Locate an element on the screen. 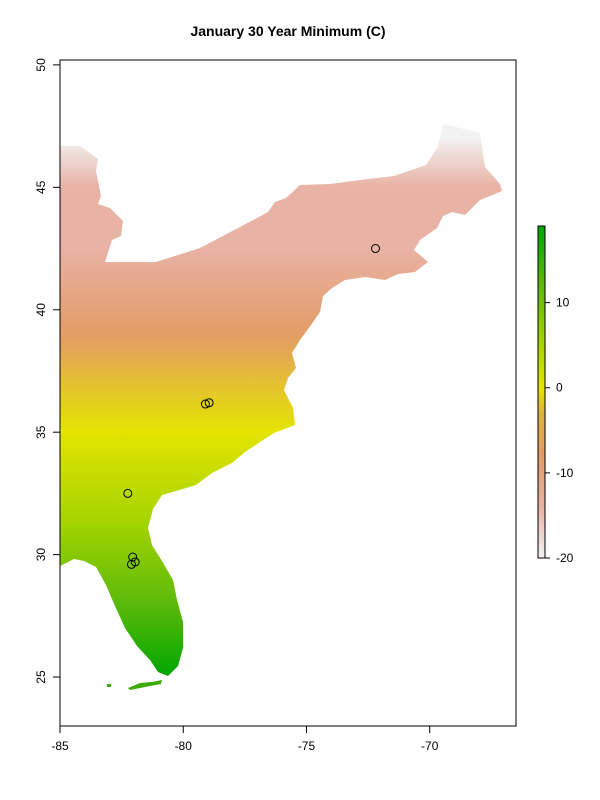 This screenshot has height=800, width=600. map-title: January 30 Year Minimum (C) is located at coordinates (287, 31).